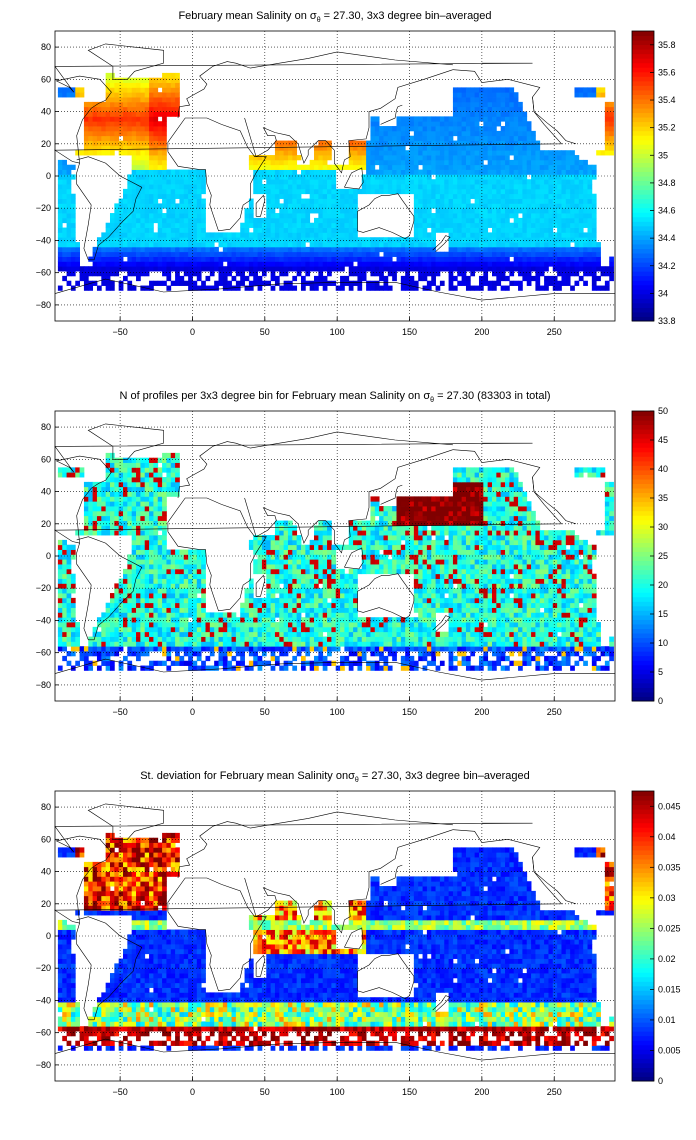  I want to click on coastline-path, so click(334, 289).